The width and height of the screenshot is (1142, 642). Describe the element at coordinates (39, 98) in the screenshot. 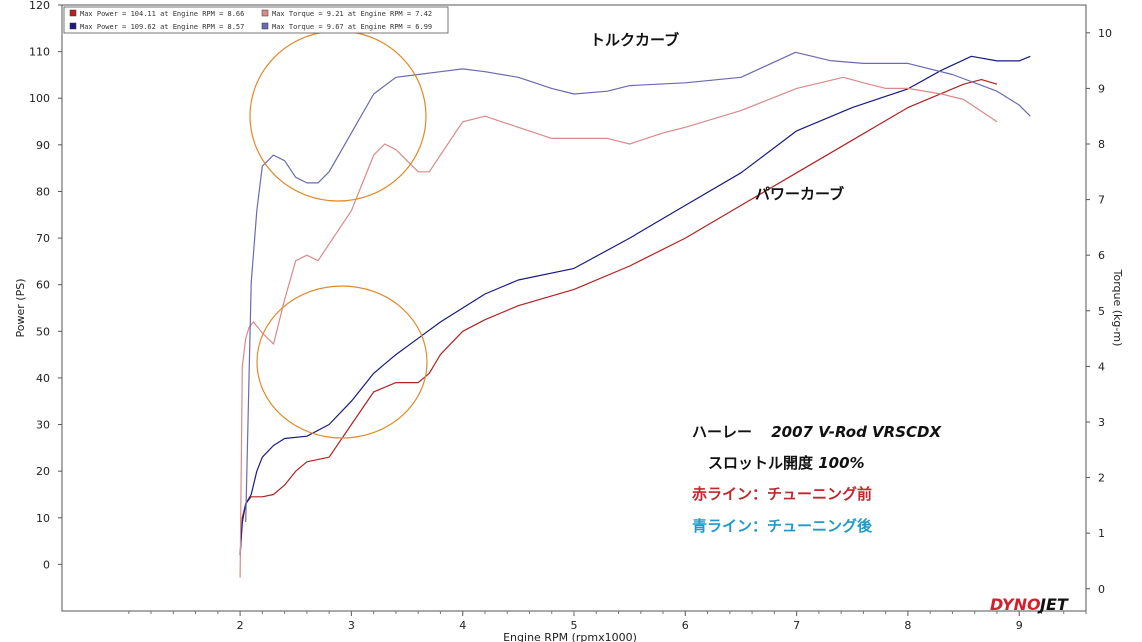

I see `left-tick-label: 100` at that location.